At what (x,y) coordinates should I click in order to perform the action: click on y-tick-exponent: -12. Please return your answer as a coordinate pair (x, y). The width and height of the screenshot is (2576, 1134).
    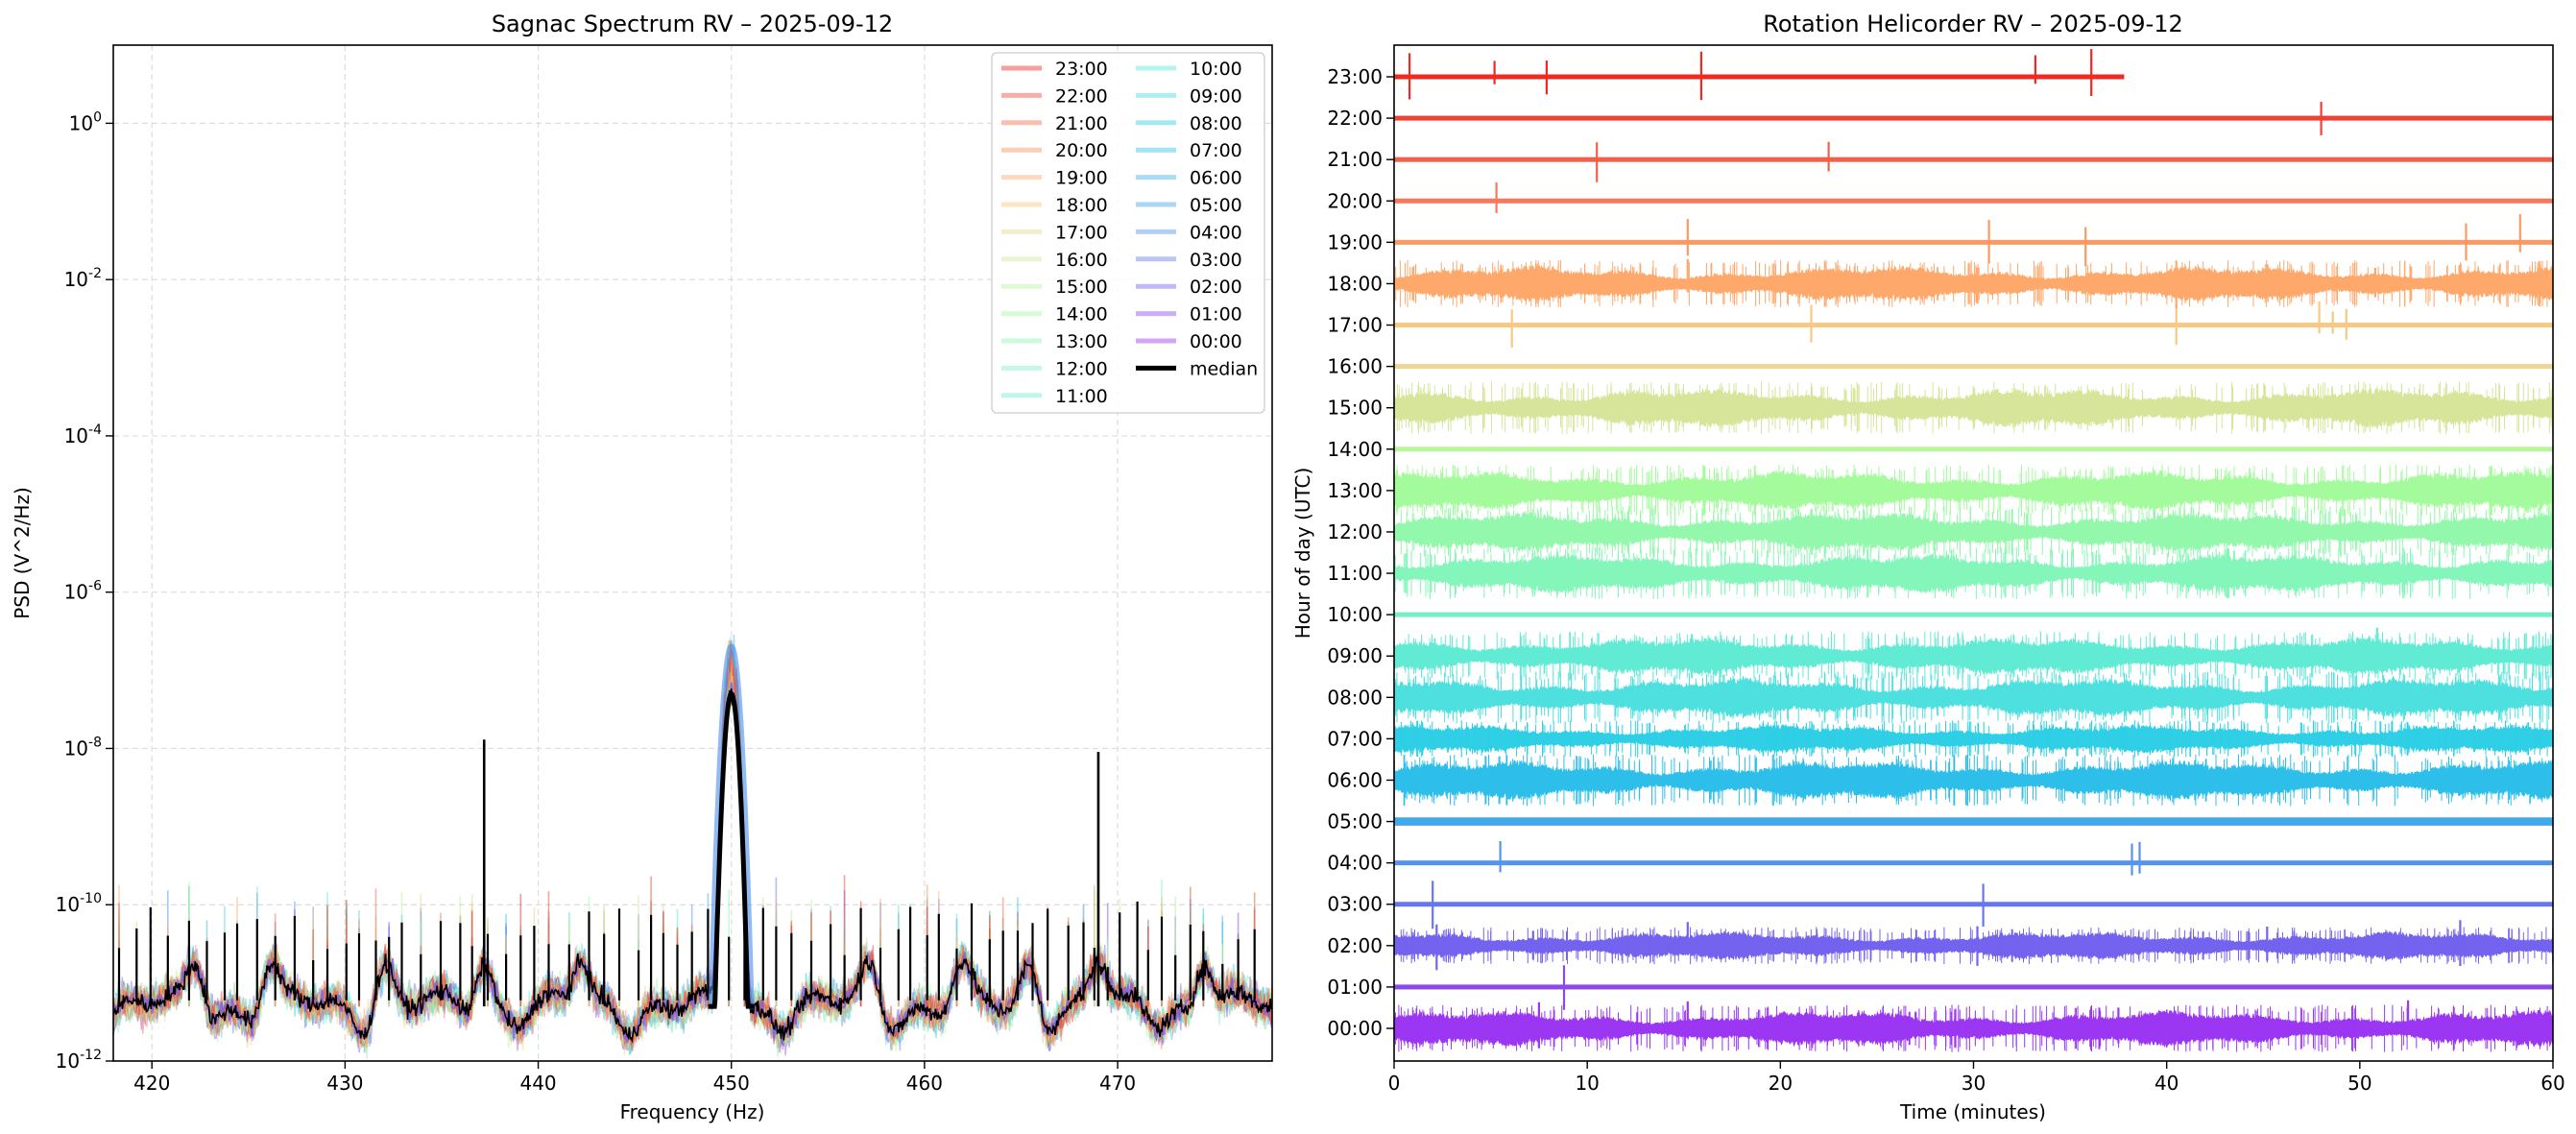
    Looking at the image, I should click on (91, 1056).